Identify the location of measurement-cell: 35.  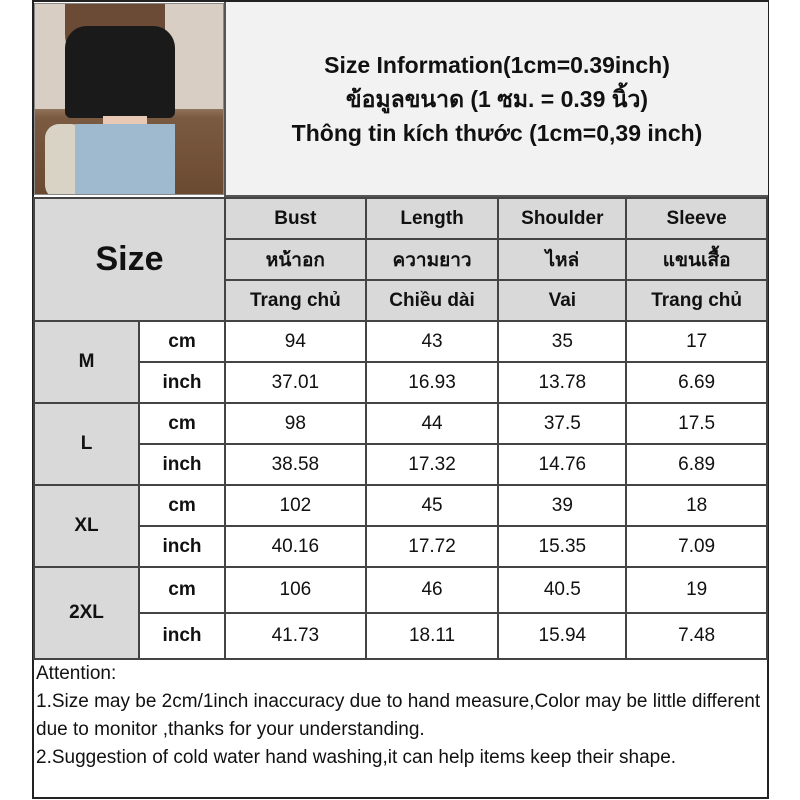
(562, 341).